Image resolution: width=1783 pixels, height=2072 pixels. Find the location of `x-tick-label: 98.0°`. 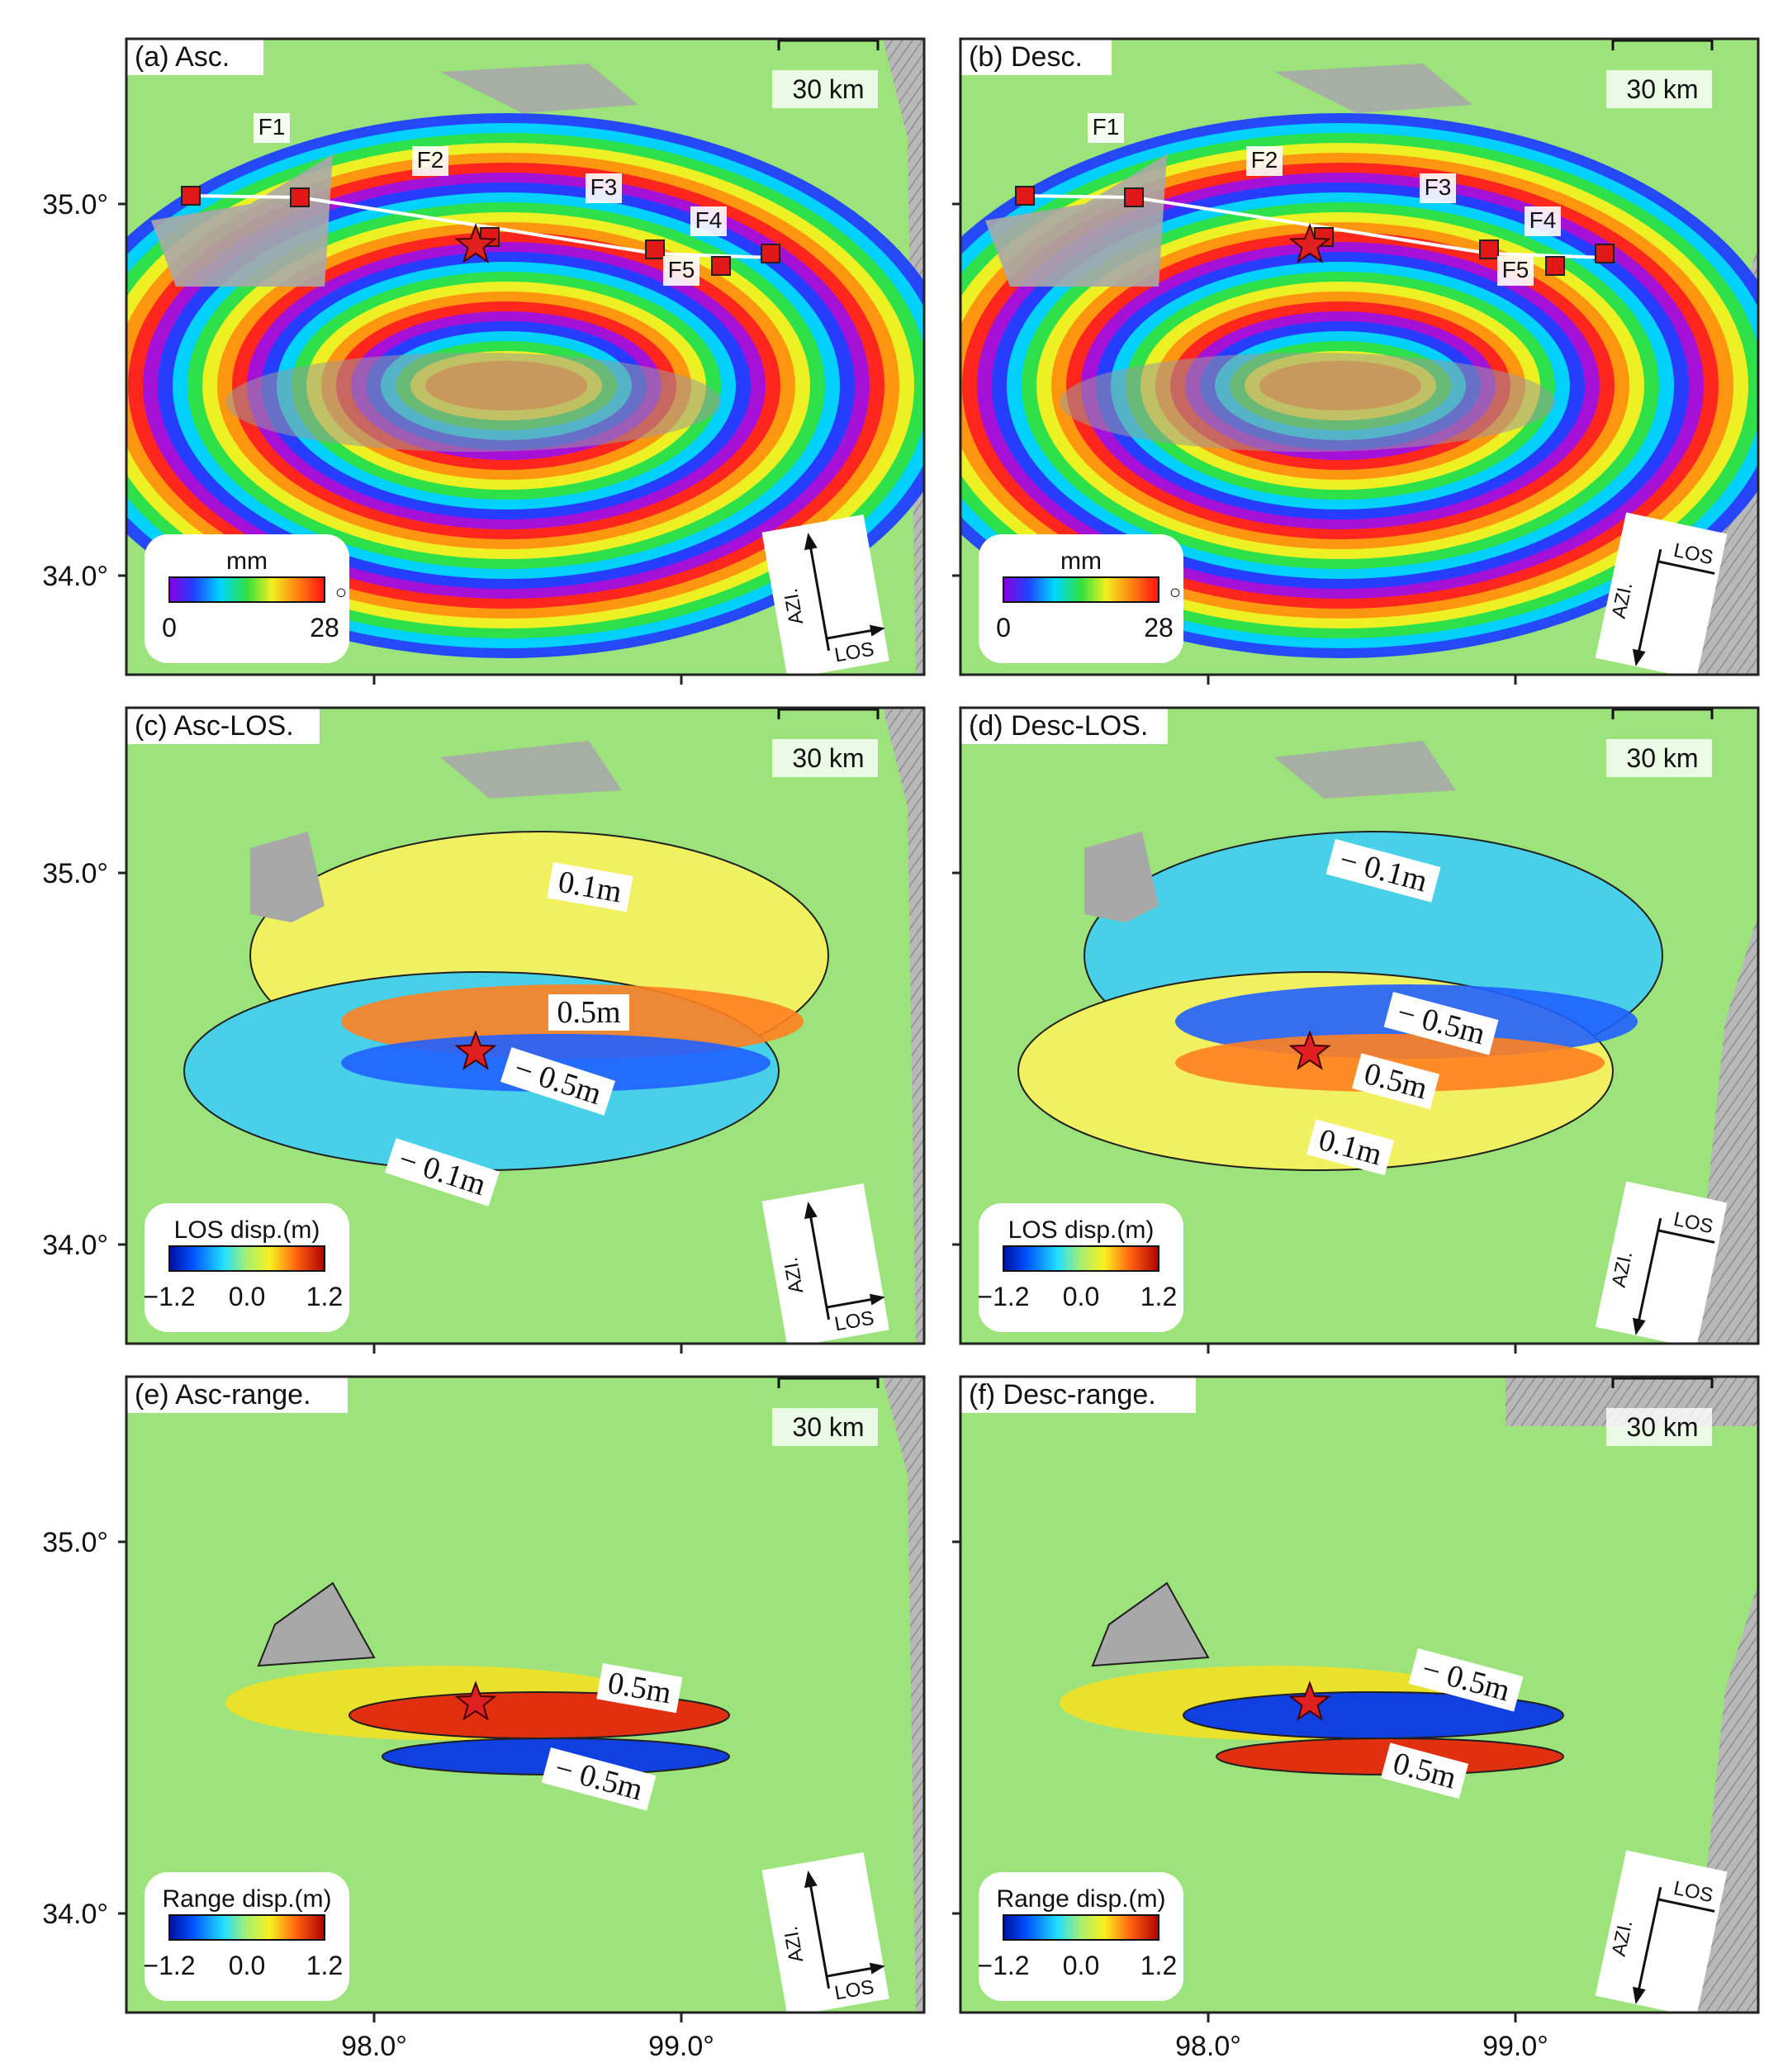

x-tick-label: 98.0° is located at coordinates (1208, 2046).